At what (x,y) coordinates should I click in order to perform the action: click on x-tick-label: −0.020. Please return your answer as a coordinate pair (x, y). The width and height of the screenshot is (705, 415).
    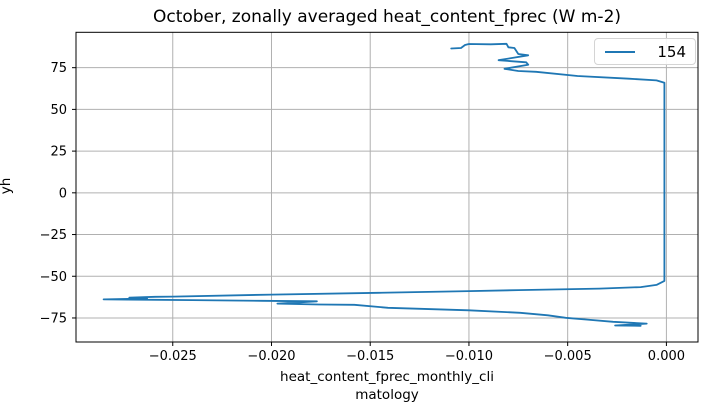
    Looking at the image, I should click on (271, 356).